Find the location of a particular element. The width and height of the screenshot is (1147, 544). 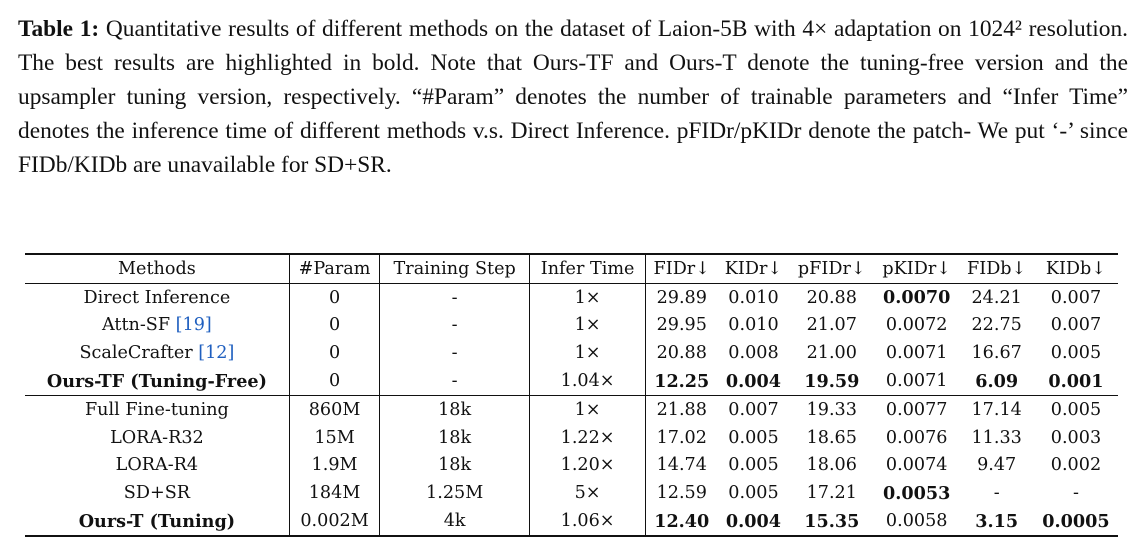

cell-method: LORA-R4 is located at coordinates (157, 465).